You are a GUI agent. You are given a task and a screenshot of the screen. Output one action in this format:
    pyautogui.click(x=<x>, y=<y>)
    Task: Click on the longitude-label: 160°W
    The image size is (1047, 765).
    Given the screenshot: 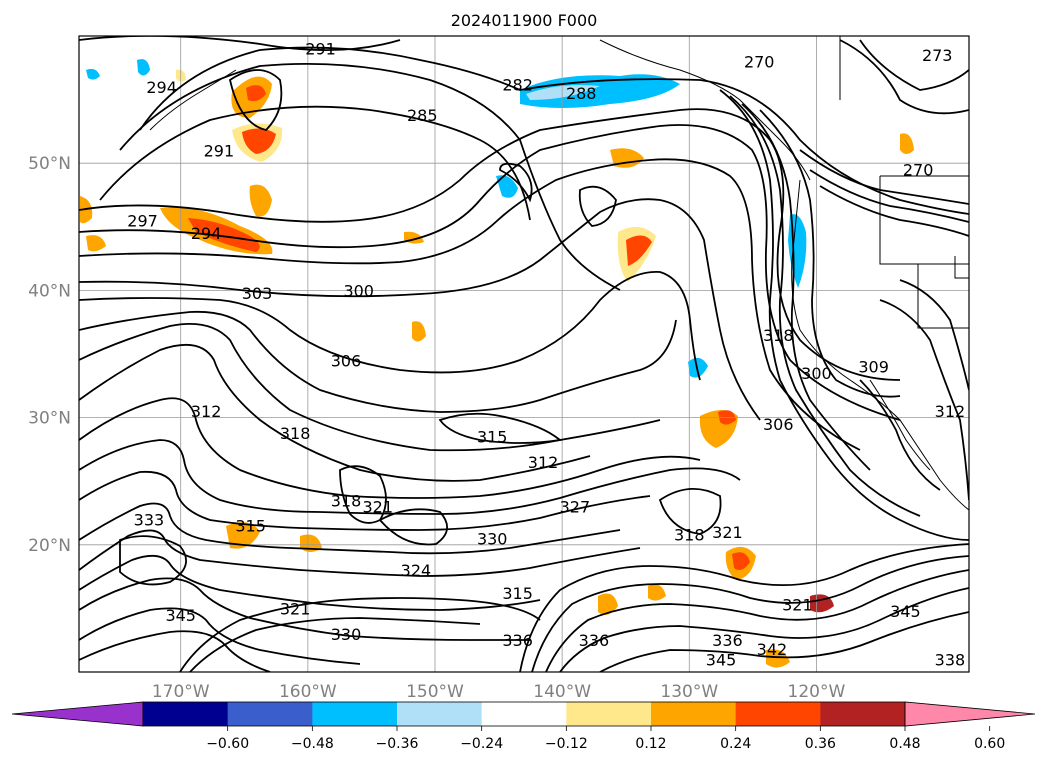 What is the action you would take?
    pyautogui.click(x=308, y=692)
    